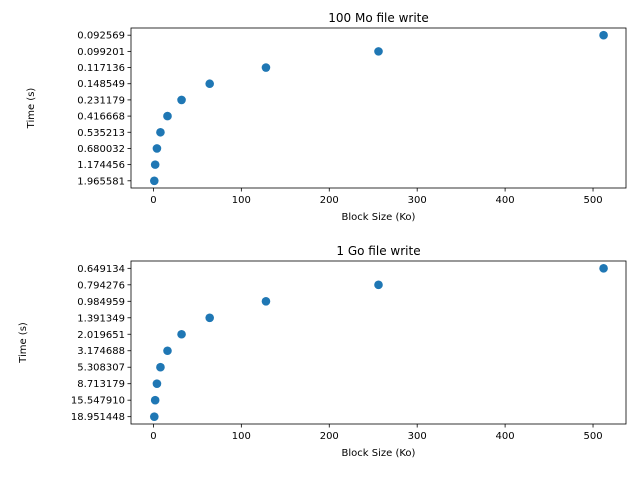  What do you see at coordinates (101, 181) in the screenshot?
I see `y-tick-label: 1.965581` at bounding box center [101, 181].